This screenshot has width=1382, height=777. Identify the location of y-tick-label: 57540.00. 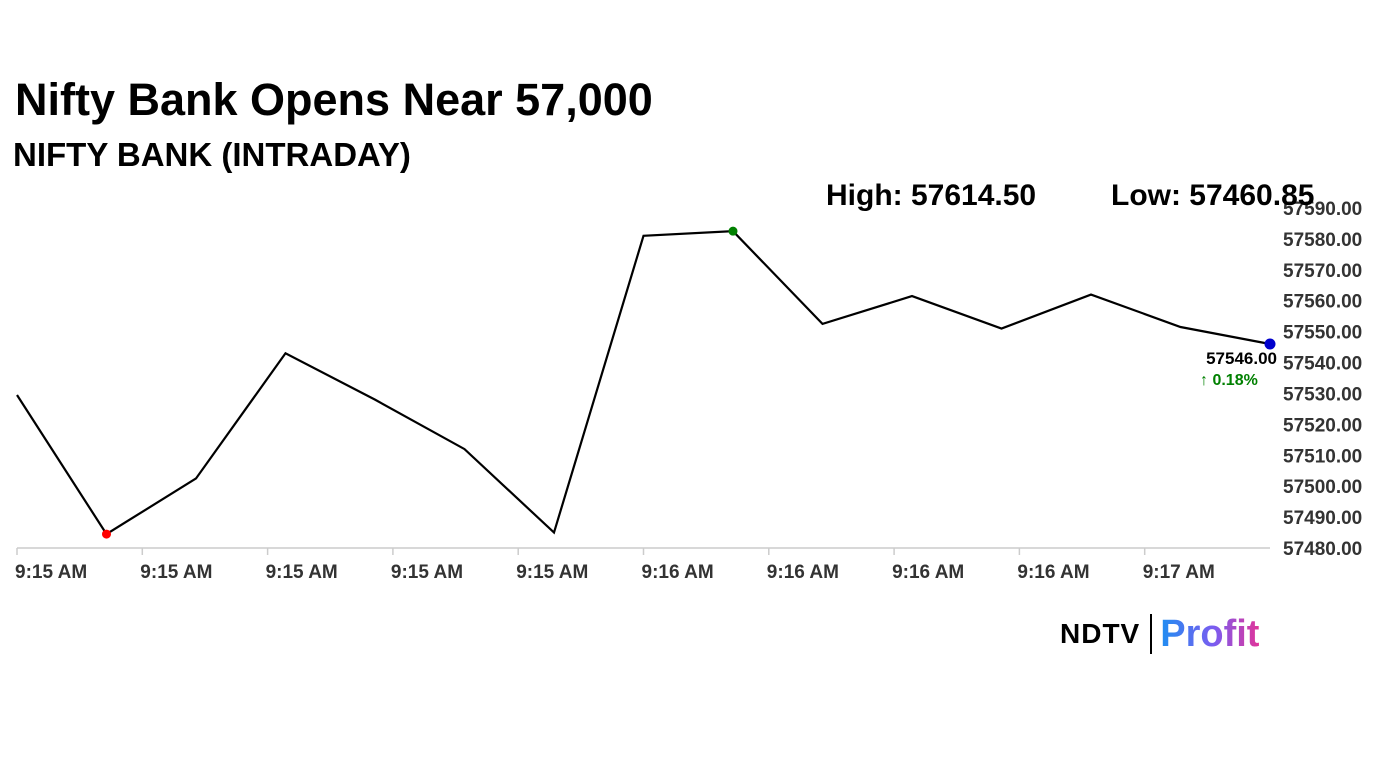
(1322, 364).